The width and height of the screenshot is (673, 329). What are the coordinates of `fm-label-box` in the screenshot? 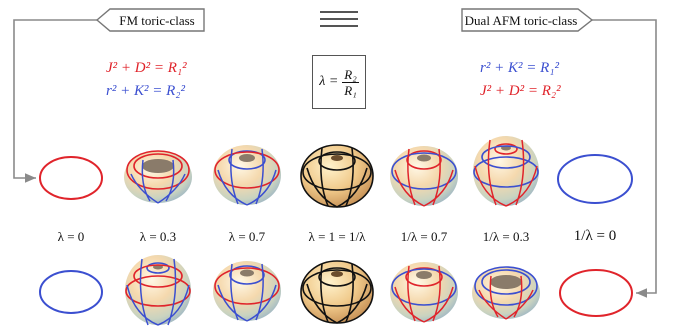 It's located at (150, 20).